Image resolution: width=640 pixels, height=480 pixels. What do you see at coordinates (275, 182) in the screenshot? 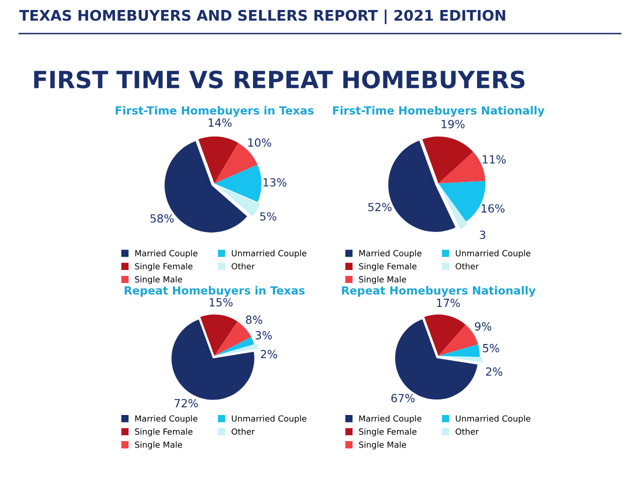
I see `data-label: 13%` at bounding box center [275, 182].